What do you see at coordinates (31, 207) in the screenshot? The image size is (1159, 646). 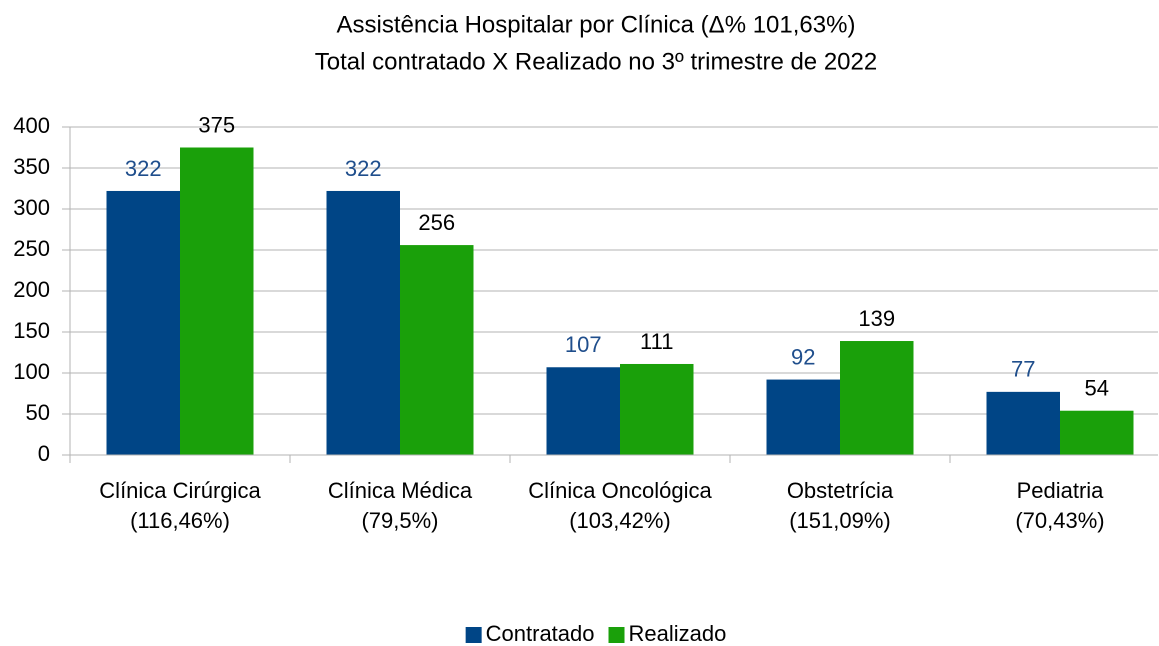 I see `y-tick-label: 300` at bounding box center [31, 207].